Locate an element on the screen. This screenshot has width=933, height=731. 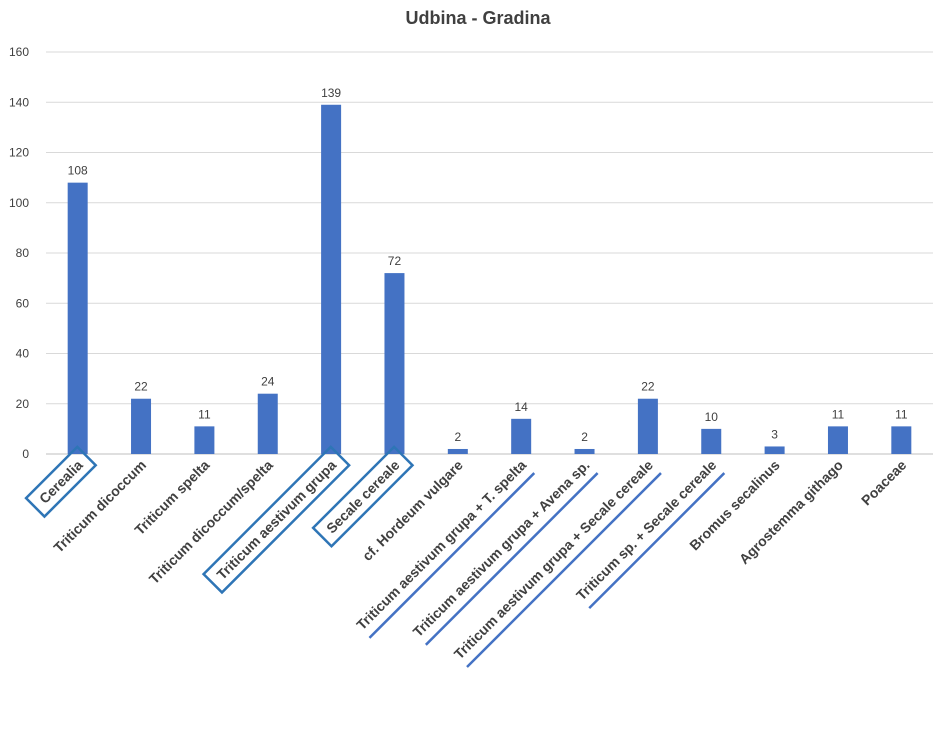
y-axis-ticks: 0 20 40 60 80 100 120 140 160 is located at coordinates (19, 253).